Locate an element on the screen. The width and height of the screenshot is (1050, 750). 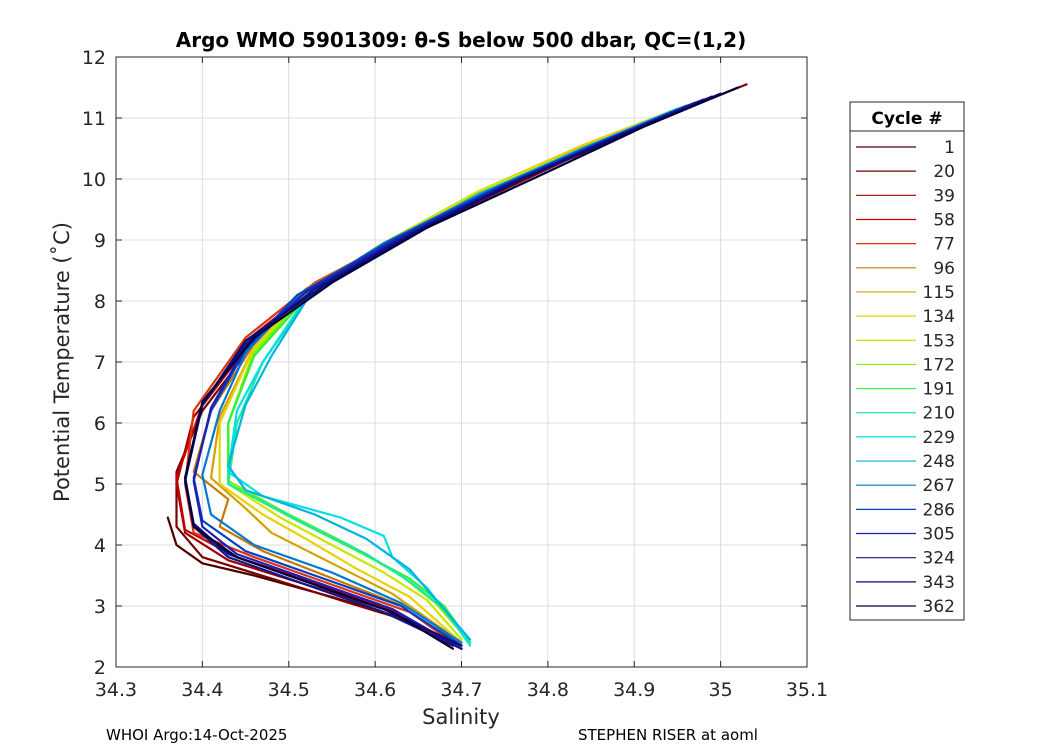
x-tick-label-3: 34.6 is located at coordinates (375, 690).